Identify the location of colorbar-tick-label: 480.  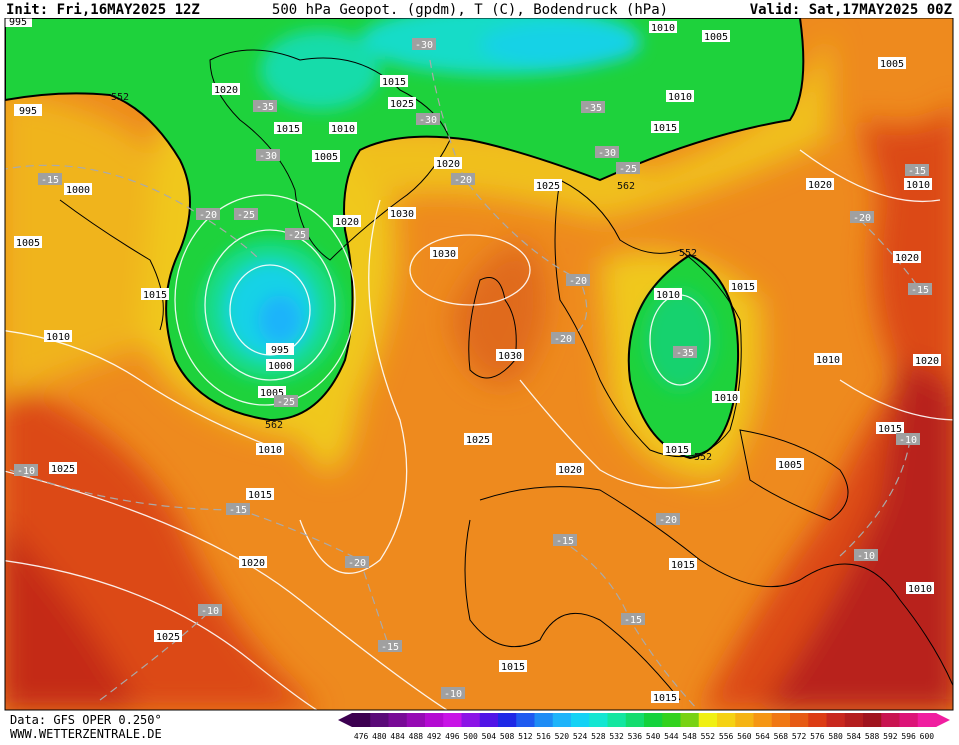
(379, 736).